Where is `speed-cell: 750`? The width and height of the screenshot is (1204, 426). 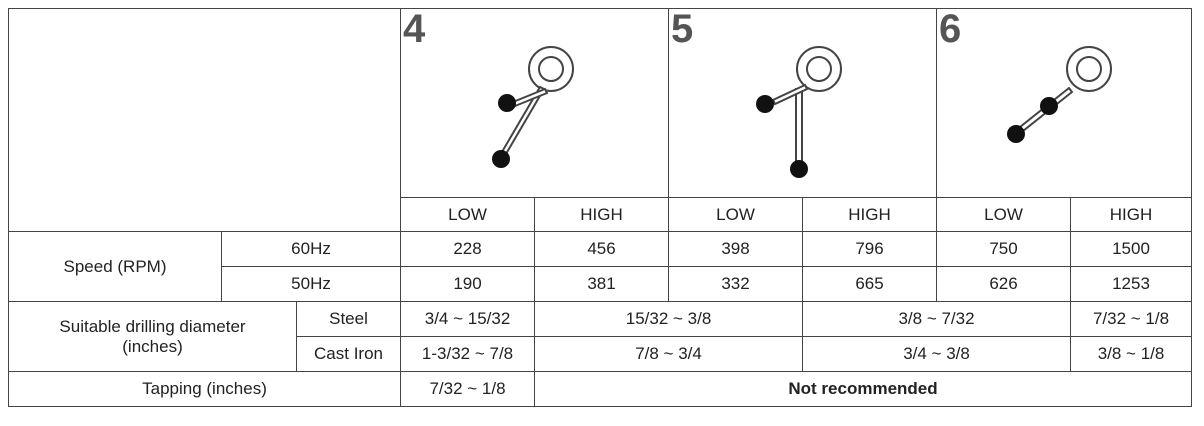
speed-cell: 750 is located at coordinates (1004, 249).